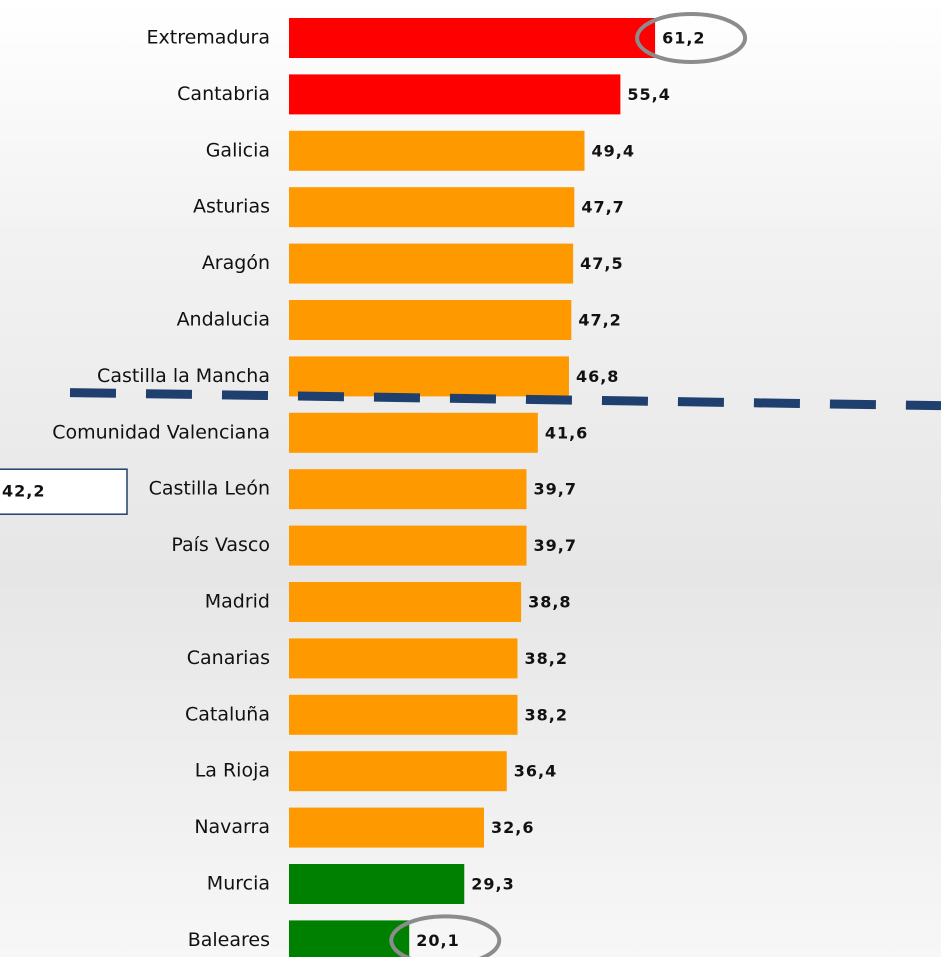  What do you see at coordinates (228, 658) in the screenshot?
I see `category-label: Canarias` at bounding box center [228, 658].